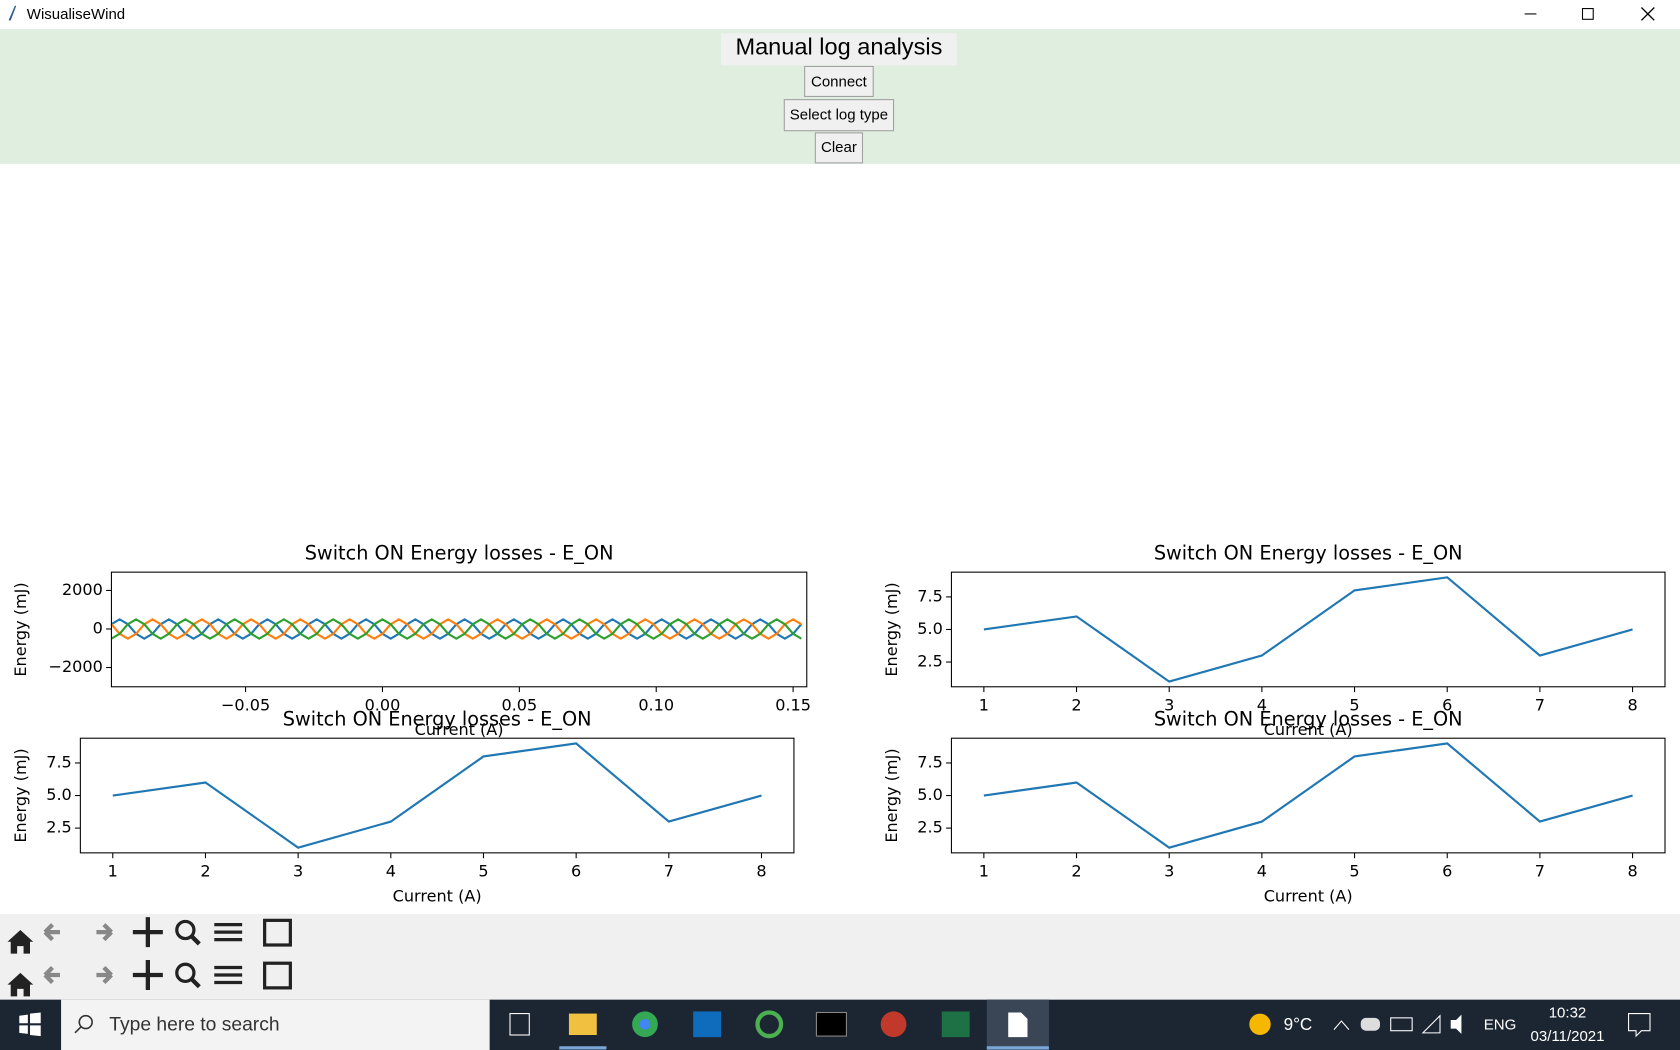 The height and width of the screenshot is (1050, 1680). I want to click on search-placeholder: Type here to search, so click(194, 1024).